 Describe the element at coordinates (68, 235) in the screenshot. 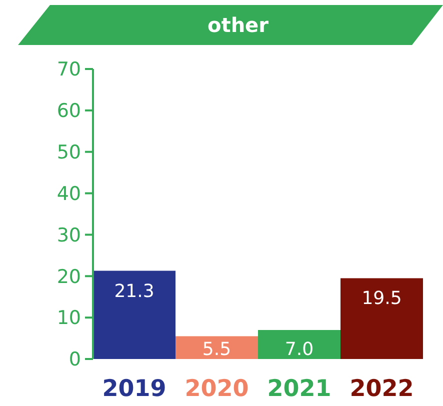

I see `y-tick-label: 30` at that location.